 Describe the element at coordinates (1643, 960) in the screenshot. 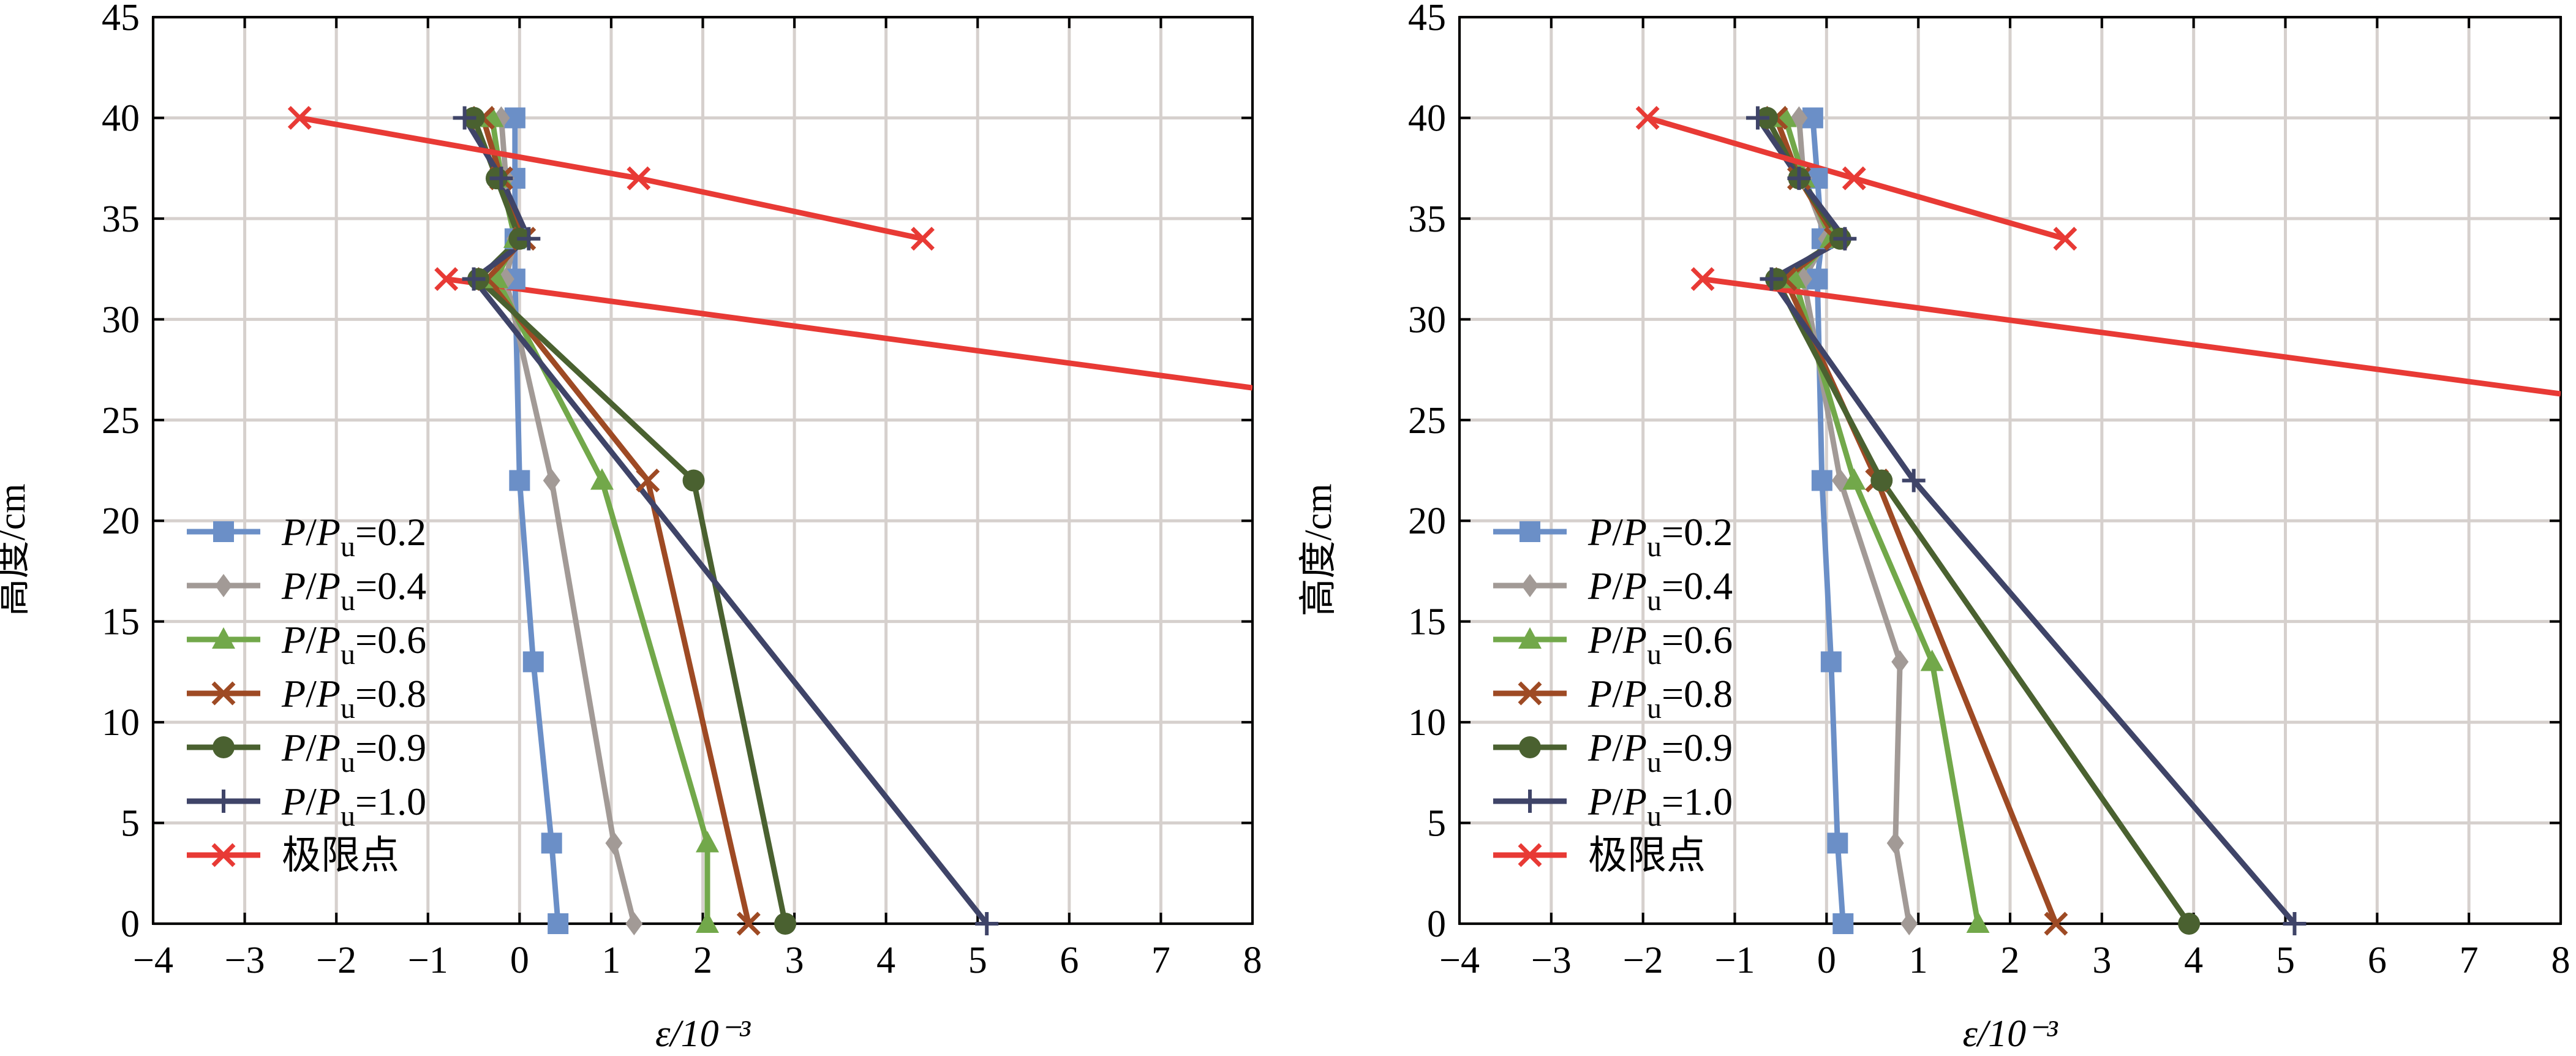

I see `x-tick-label: −2` at that location.